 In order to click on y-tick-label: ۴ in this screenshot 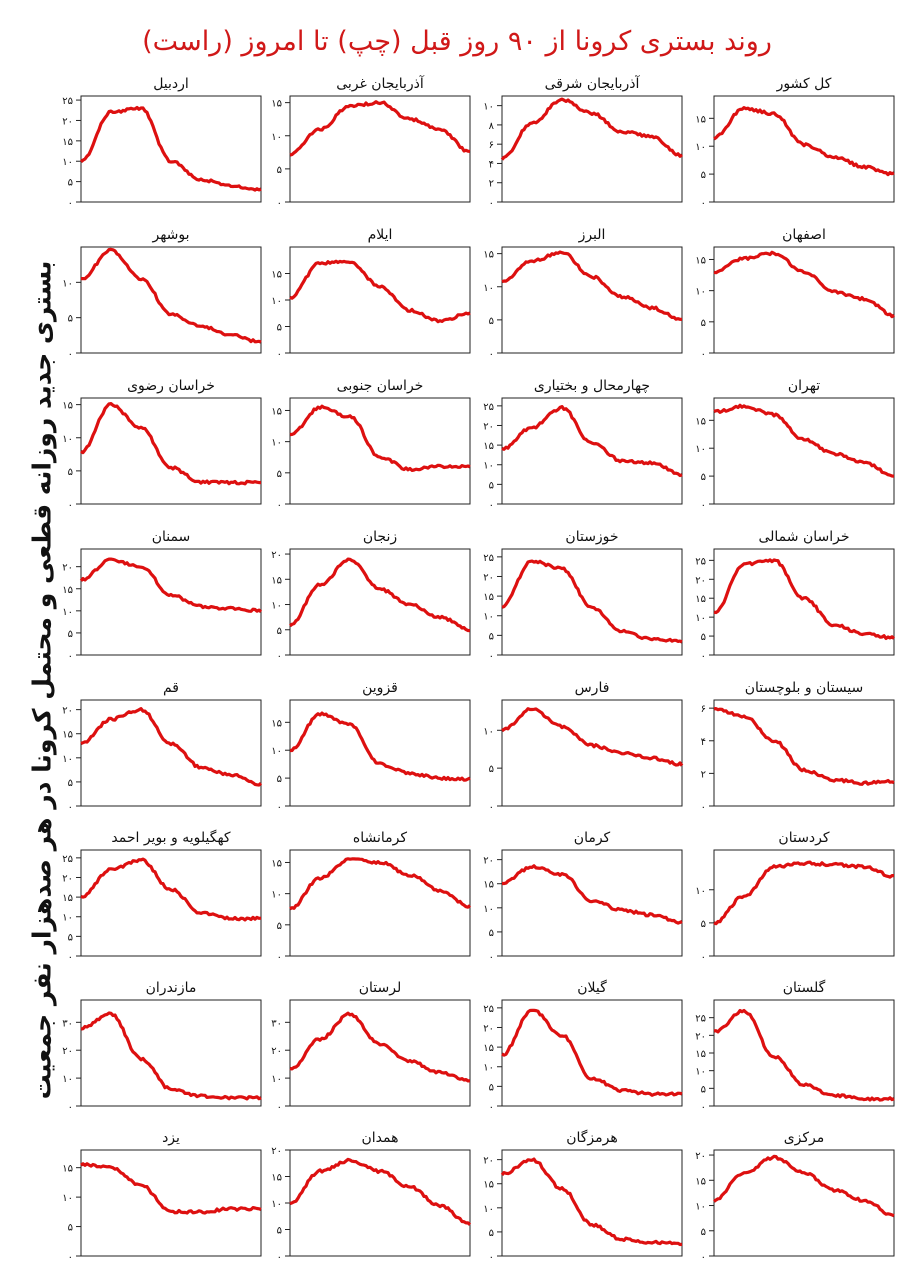, I will do `click(491, 164)`.